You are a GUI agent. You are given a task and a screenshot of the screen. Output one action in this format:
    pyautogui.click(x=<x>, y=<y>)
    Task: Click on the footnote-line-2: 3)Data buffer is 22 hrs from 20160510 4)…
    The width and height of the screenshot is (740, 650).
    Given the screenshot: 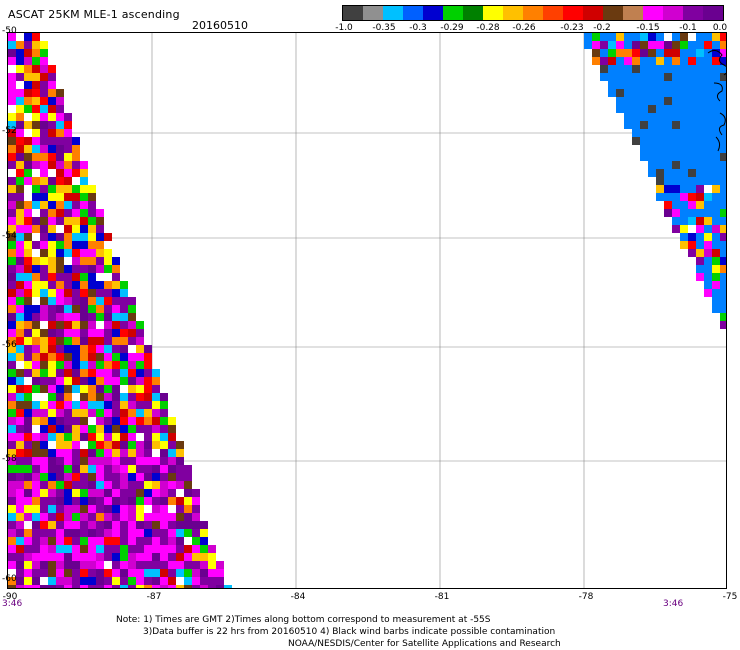 What is the action you would take?
    pyautogui.click(x=349, y=632)
    